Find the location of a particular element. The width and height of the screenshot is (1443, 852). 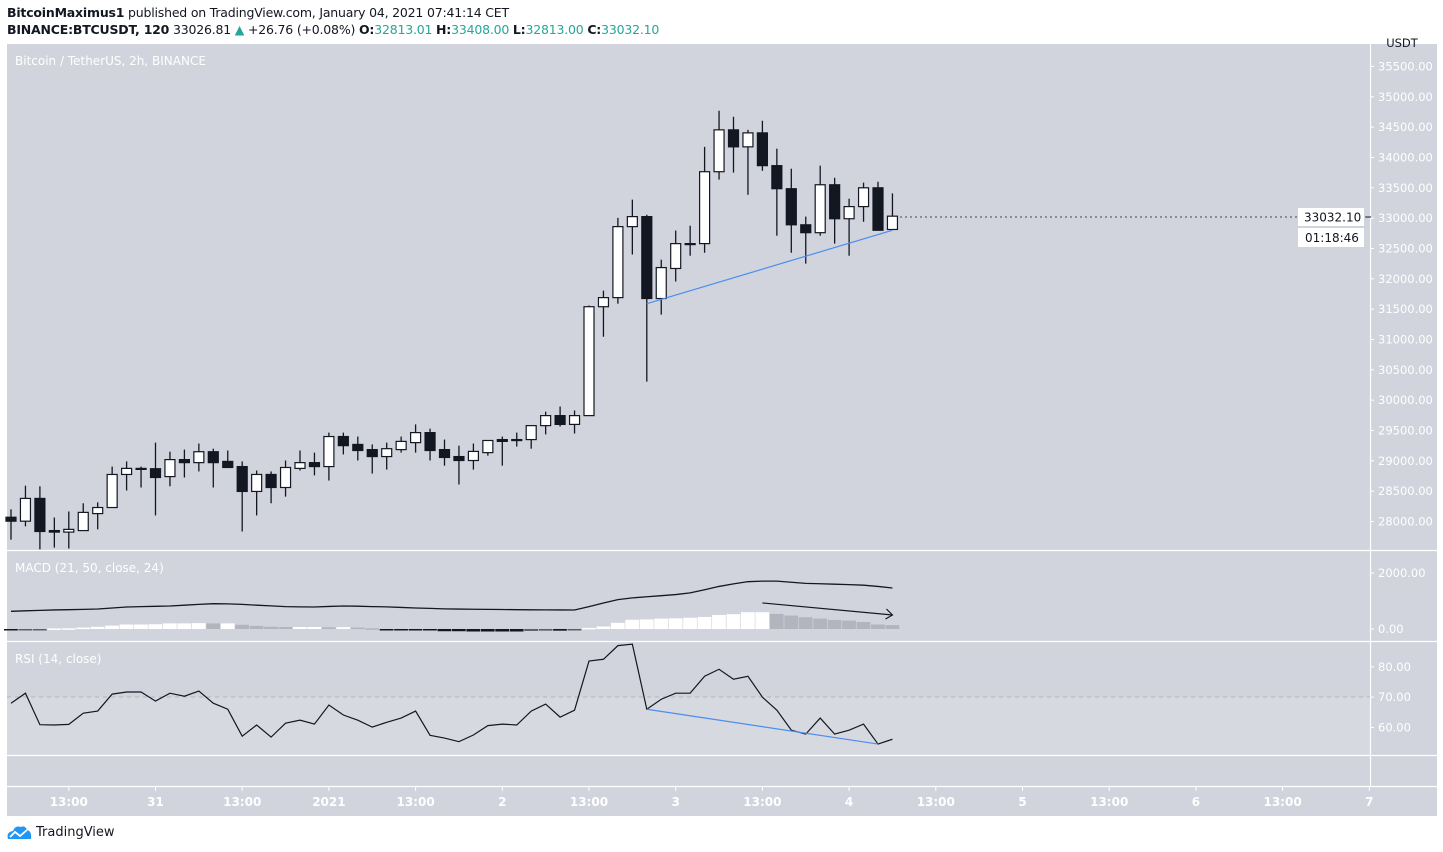

price-axis-tick-label: 31000.00 is located at coordinates (1405, 339).